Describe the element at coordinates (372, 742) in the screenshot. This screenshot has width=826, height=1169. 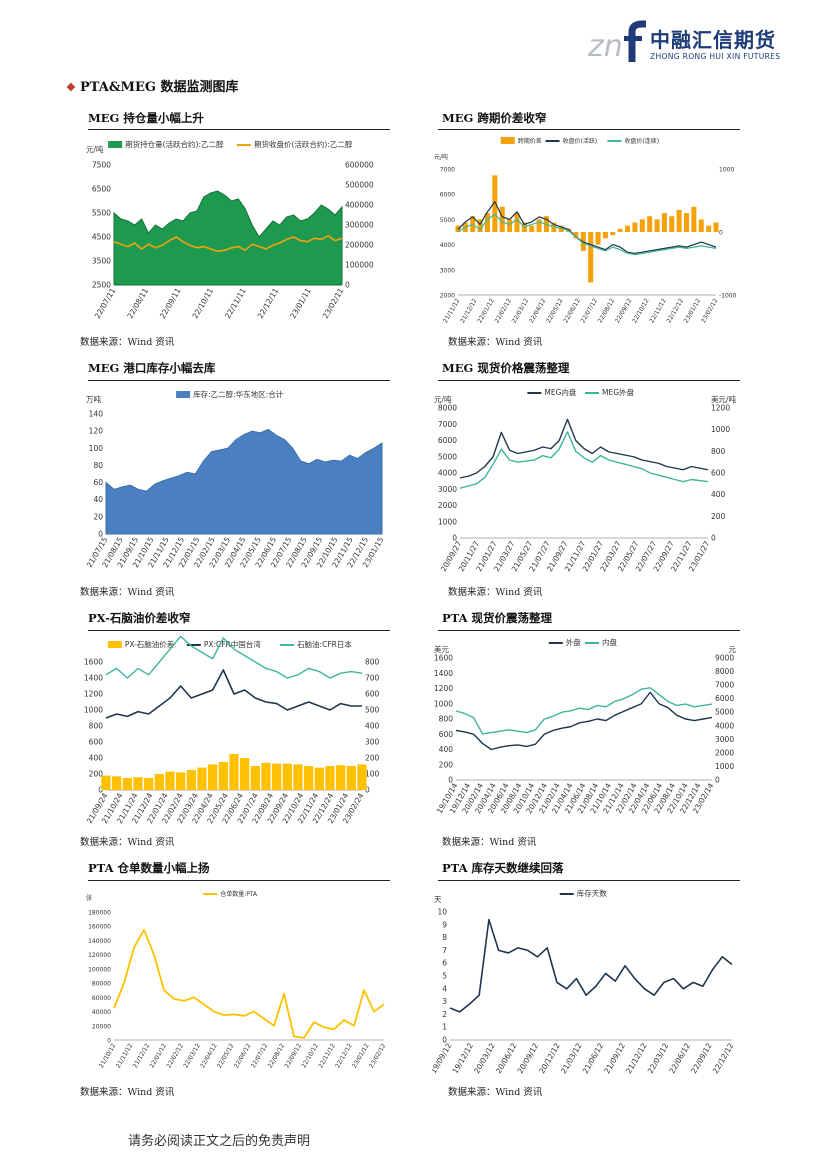
I see `y2-tick-label: 300` at that location.